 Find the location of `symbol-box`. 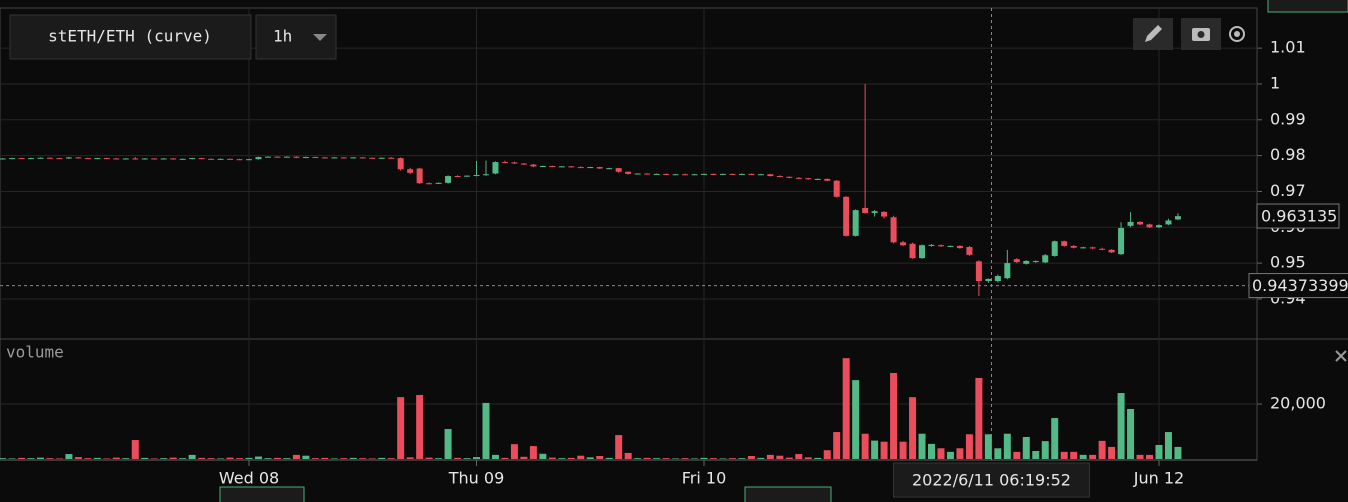

symbol-box is located at coordinates (130, 37).